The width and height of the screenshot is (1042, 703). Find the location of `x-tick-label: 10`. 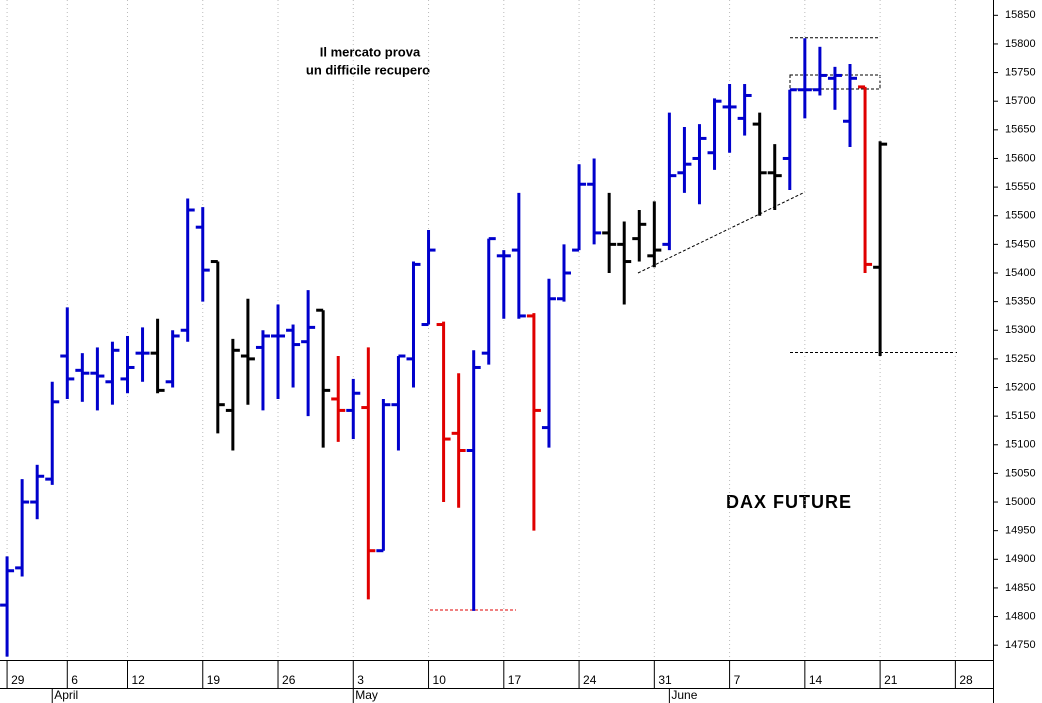

x-tick-label: 10 is located at coordinates (440, 680).